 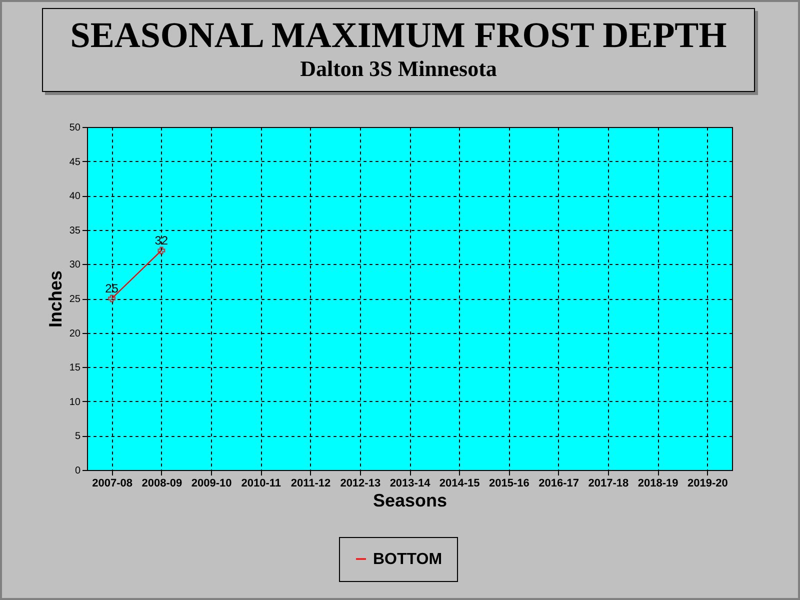 What do you see at coordinates (398, 35) in the screenshot?
I see `chart-title: SEASONAL MAXIMUM FROST DEPTH` at bounding box center [398, 35].